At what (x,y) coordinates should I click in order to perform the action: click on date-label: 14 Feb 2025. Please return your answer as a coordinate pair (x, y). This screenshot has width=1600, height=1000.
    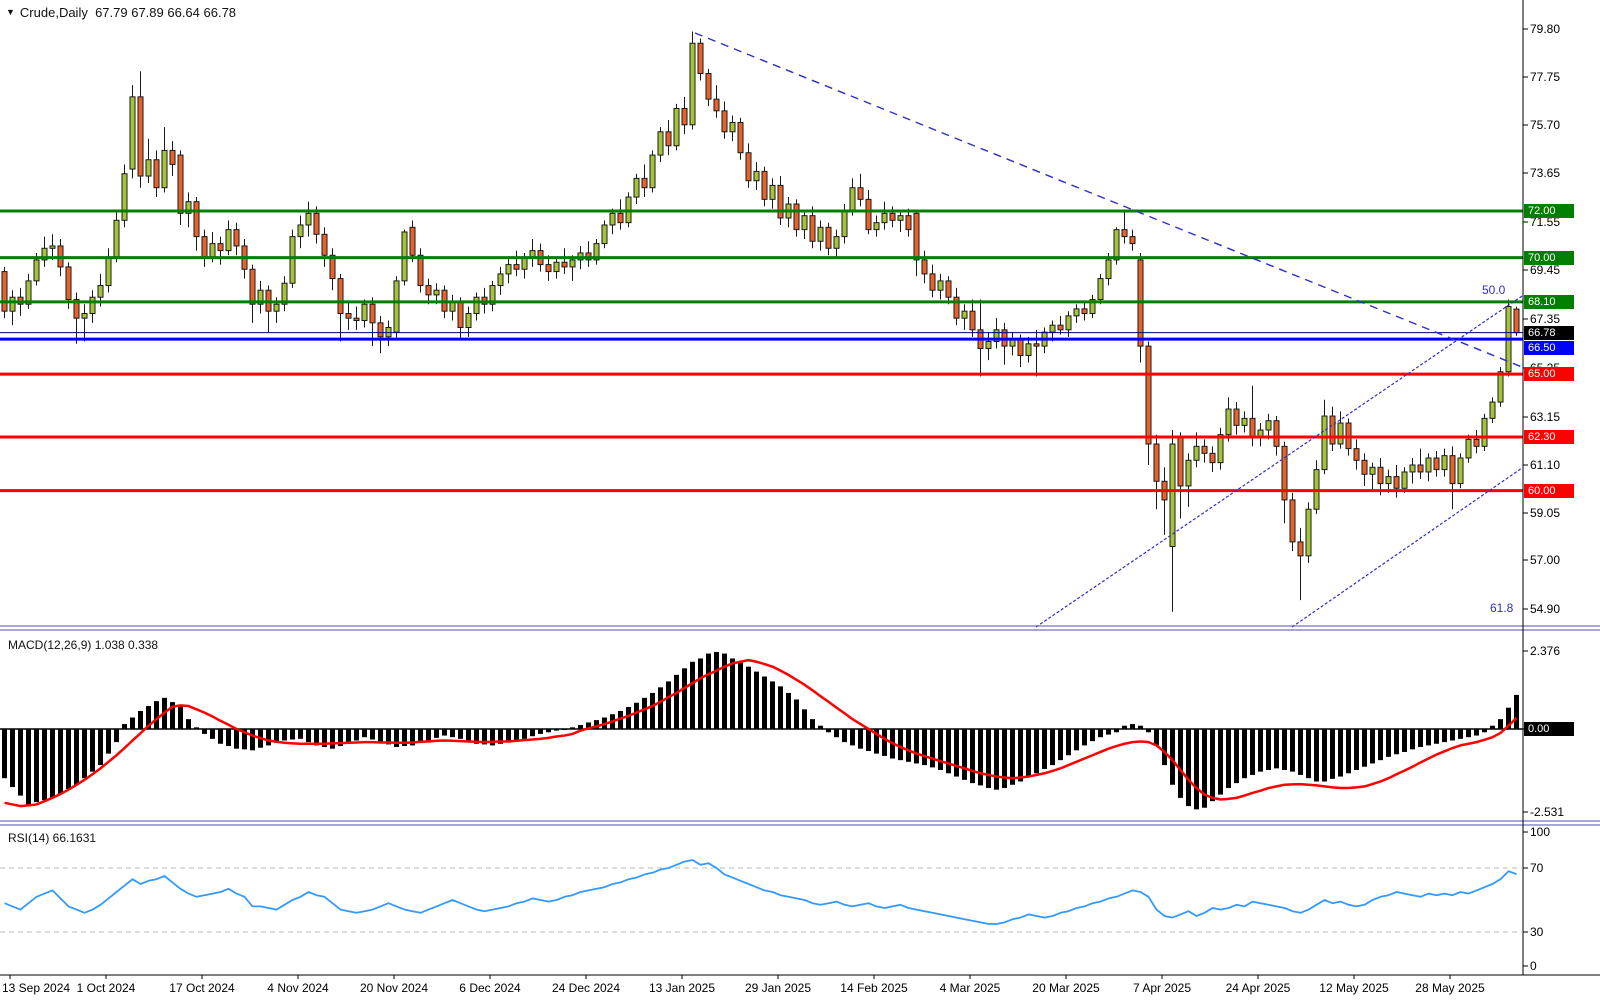
    Looking at the image, I should click on (874, 988).